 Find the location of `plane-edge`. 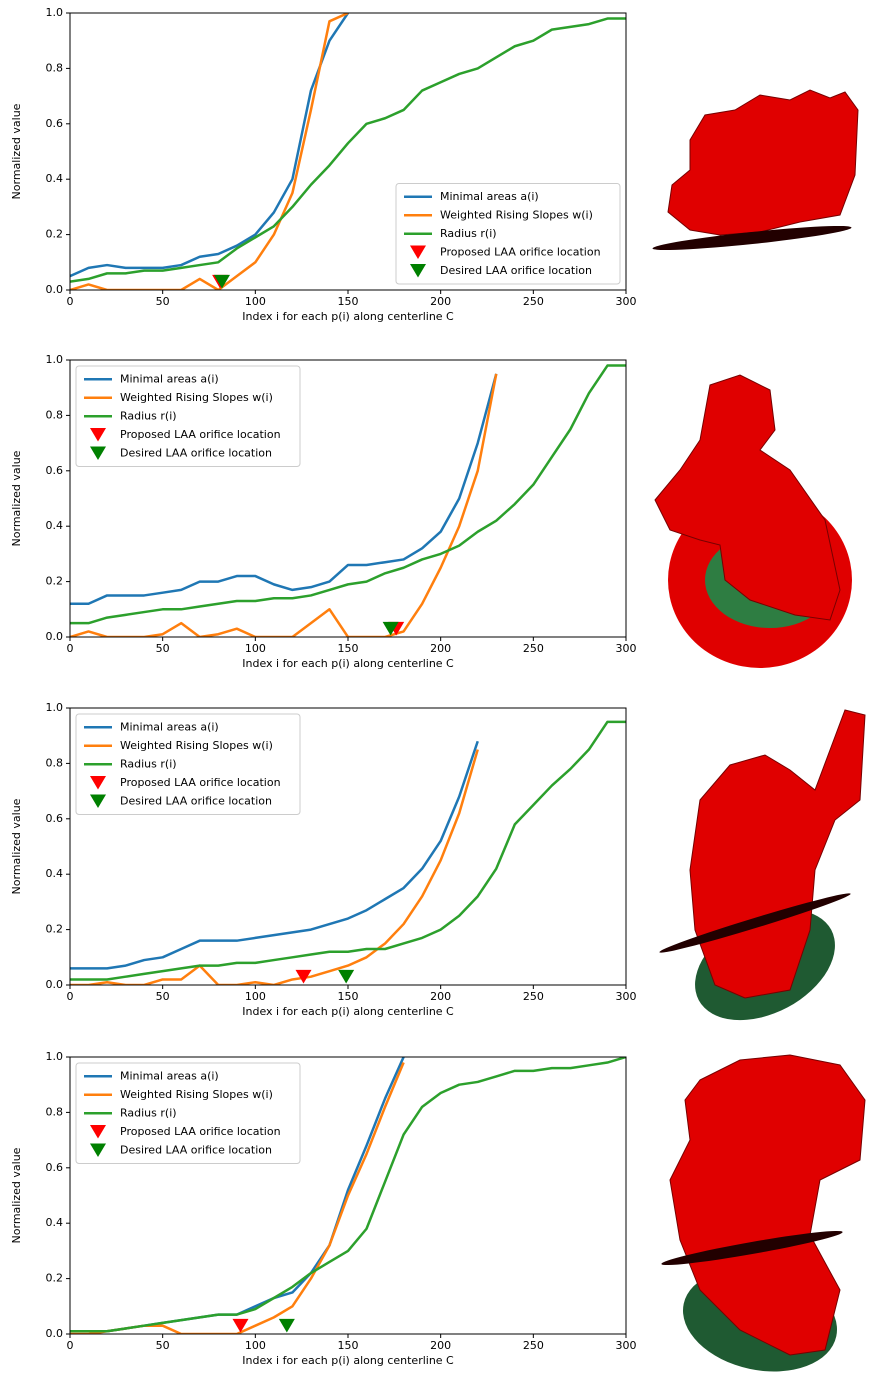

plane-edge is located at coordinates (752, 1248).